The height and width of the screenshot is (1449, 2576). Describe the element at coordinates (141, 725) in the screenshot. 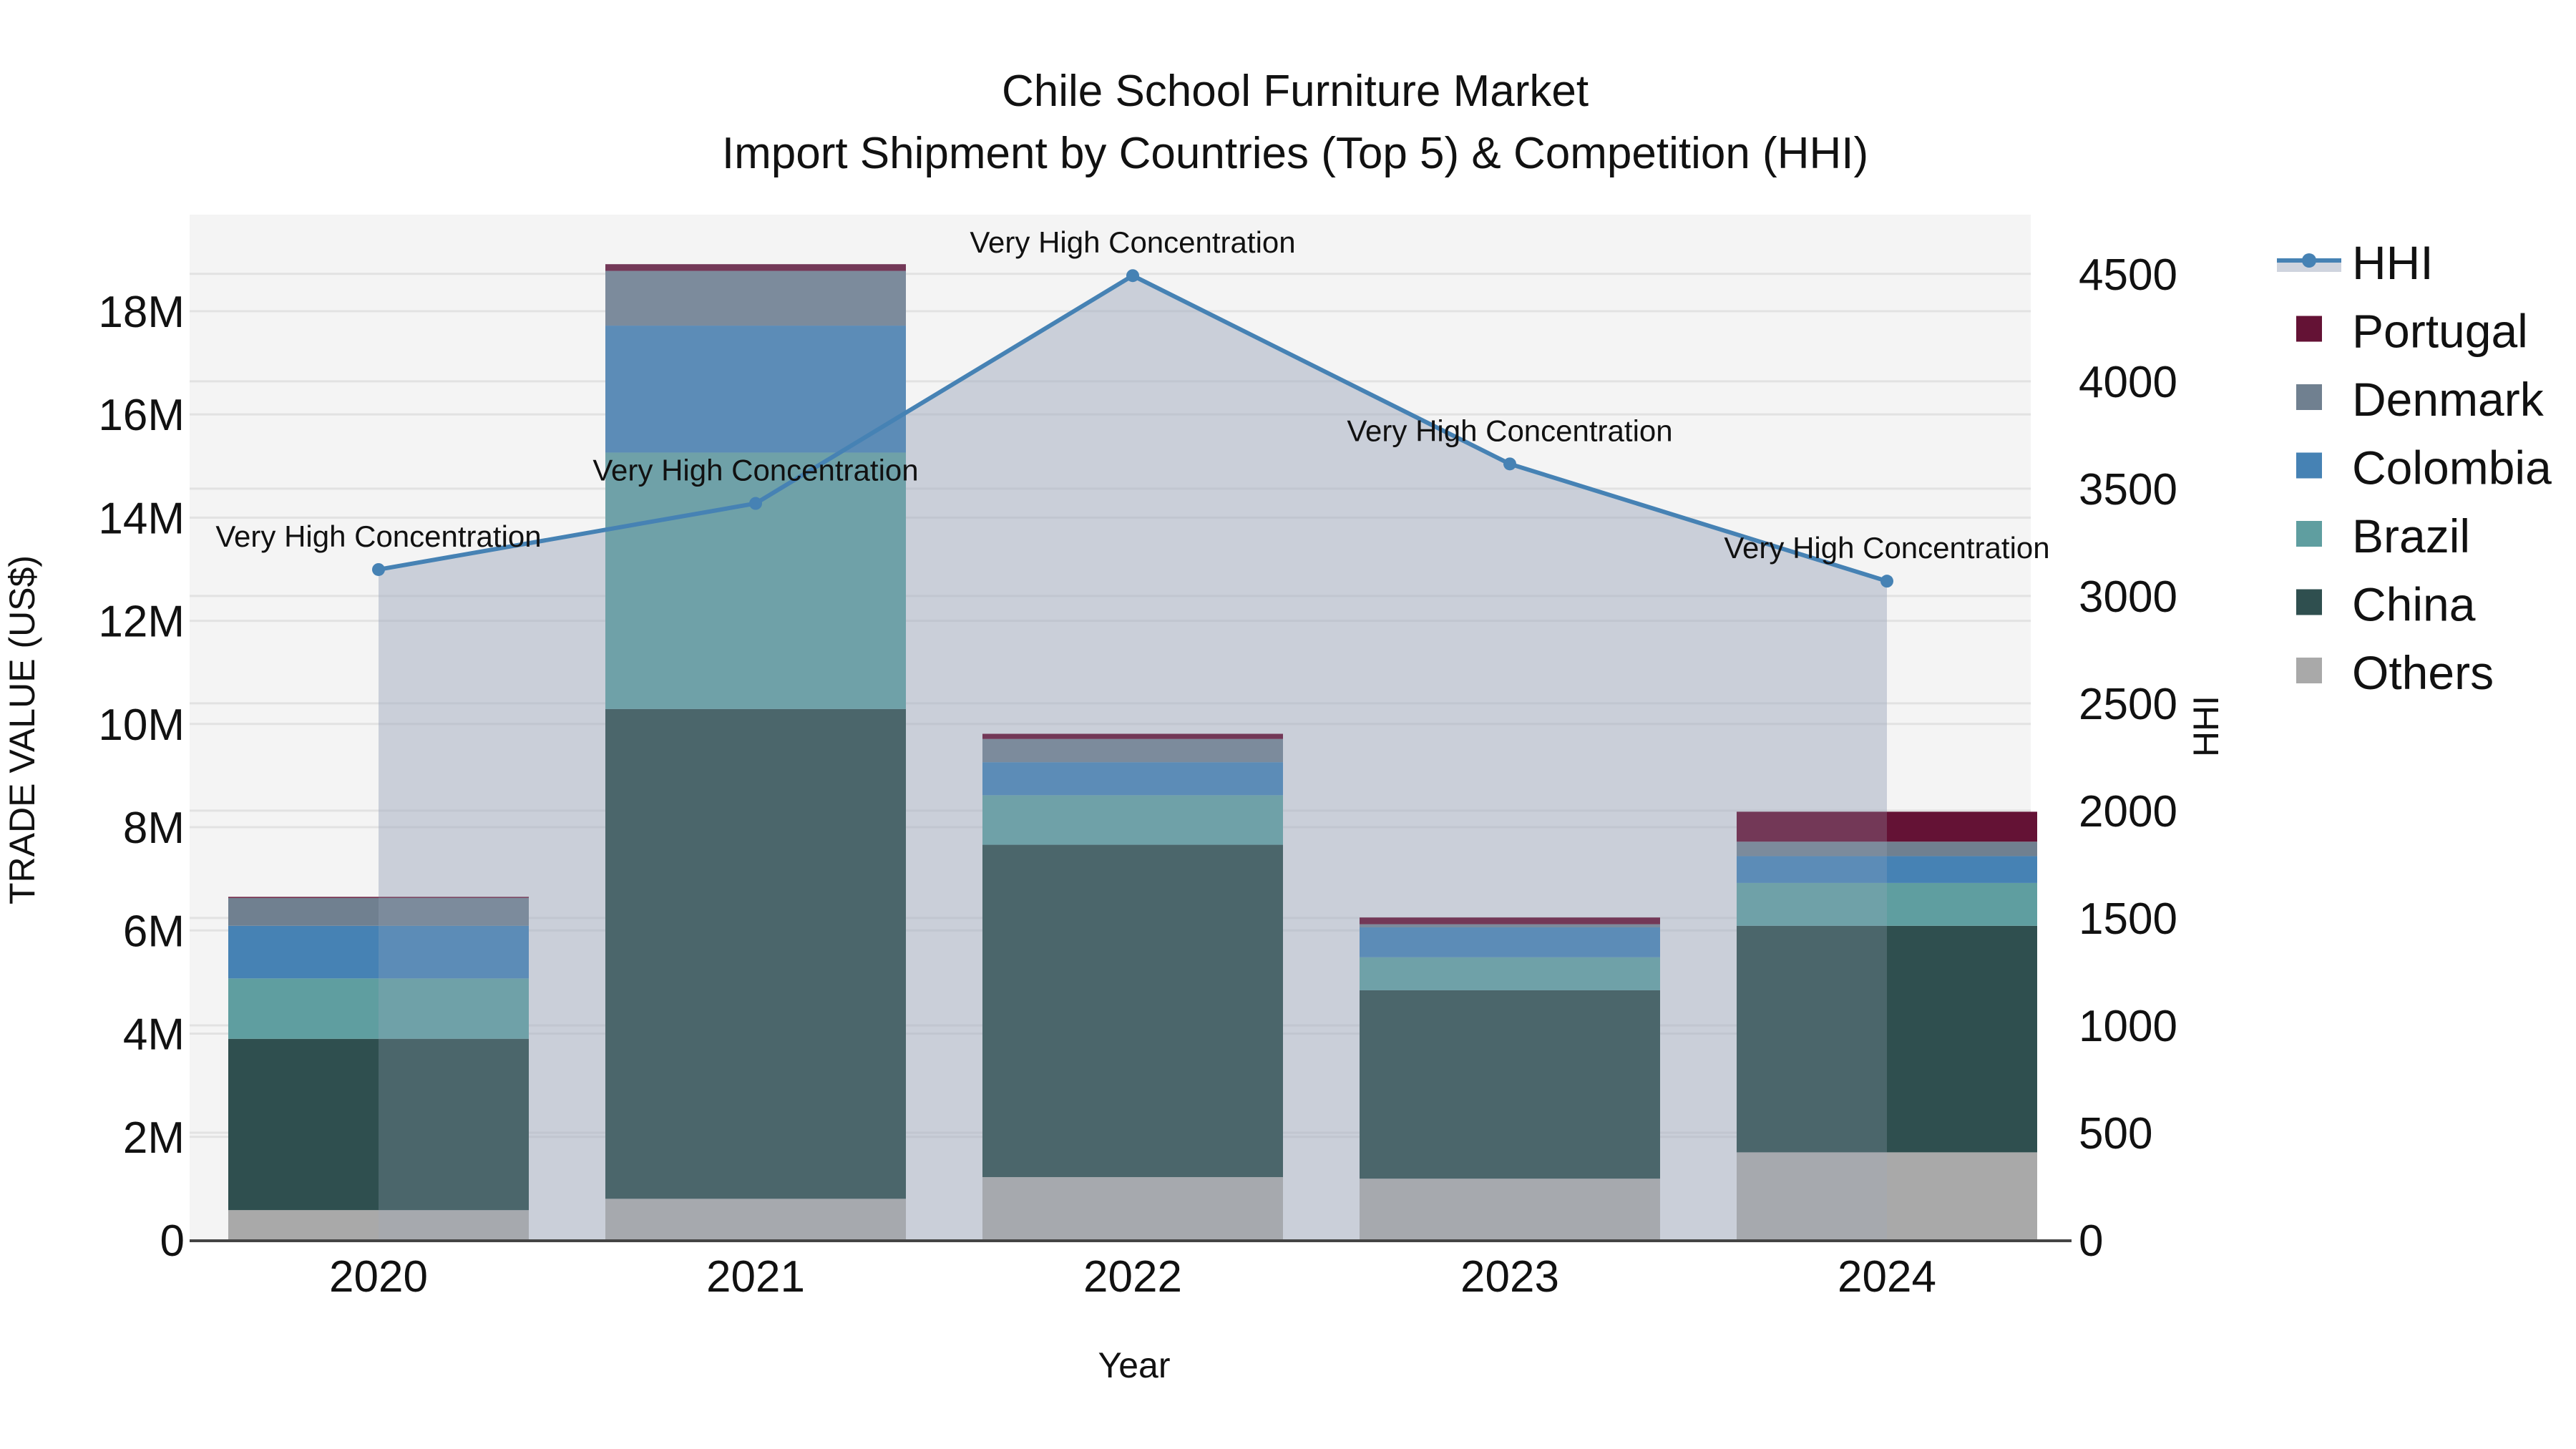

I see `y-left-tick-label: 10M` at that location.